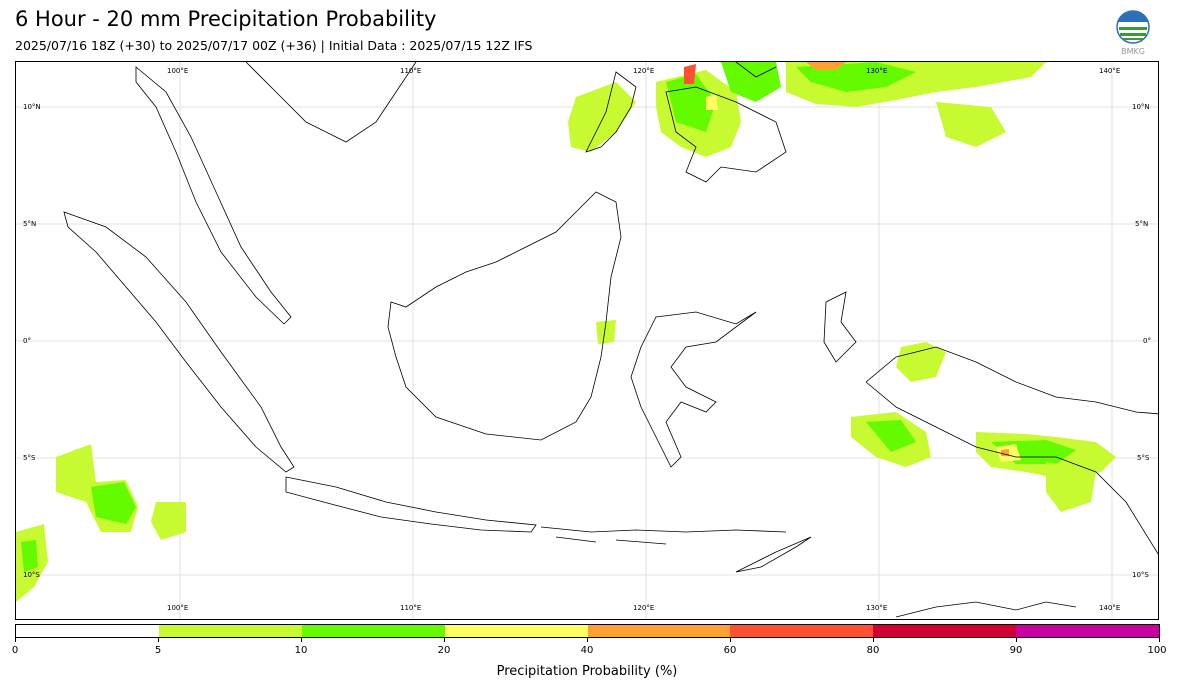 The image size is (1180, 690). Describe the element at coordinates (27, 341) in the screenshot. I see `lat-label-0-left: 0°` at that location.